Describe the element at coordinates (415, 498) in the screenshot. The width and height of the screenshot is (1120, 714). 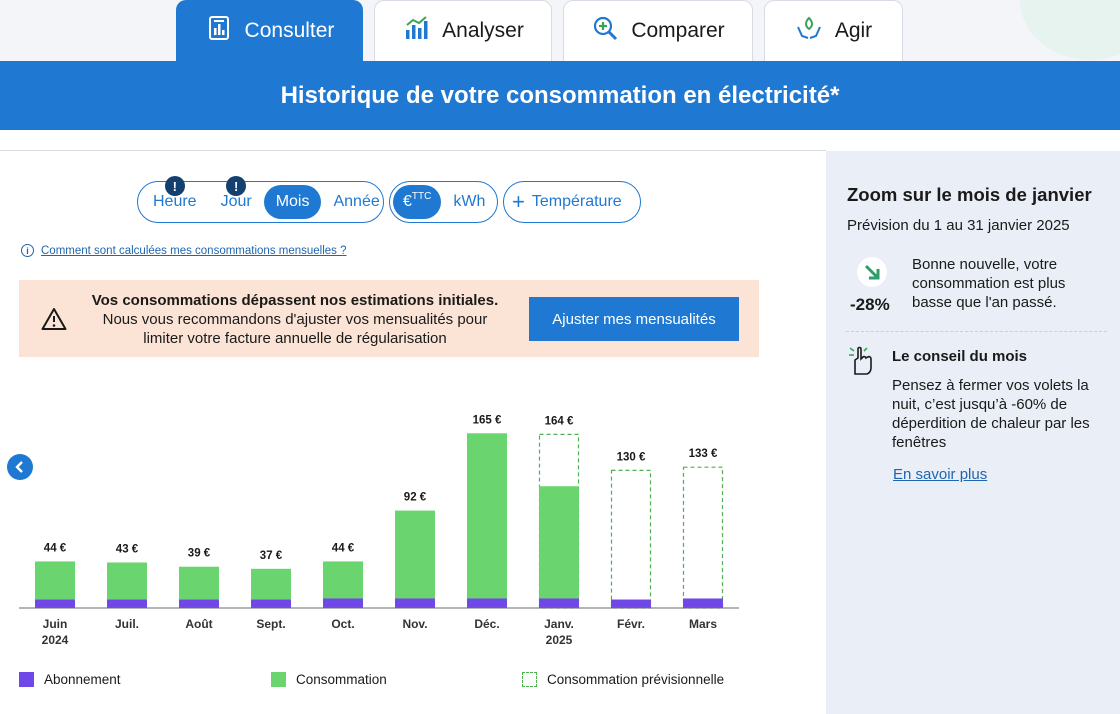
I see `bar-value-label: 92 €` at that location.